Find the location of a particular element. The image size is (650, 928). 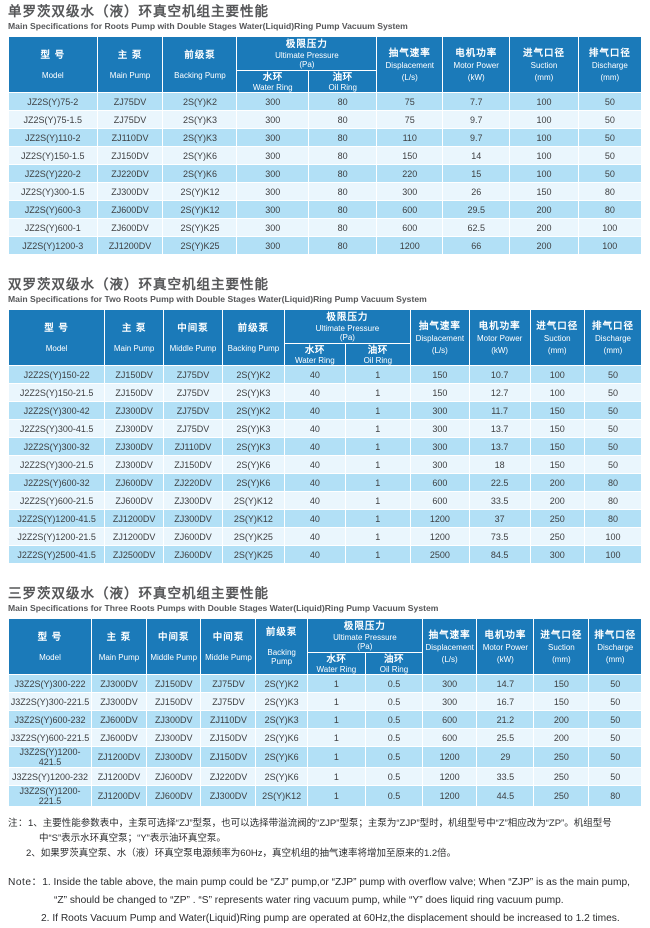

header-label: (L/s) is located at coordinates (439, 350).